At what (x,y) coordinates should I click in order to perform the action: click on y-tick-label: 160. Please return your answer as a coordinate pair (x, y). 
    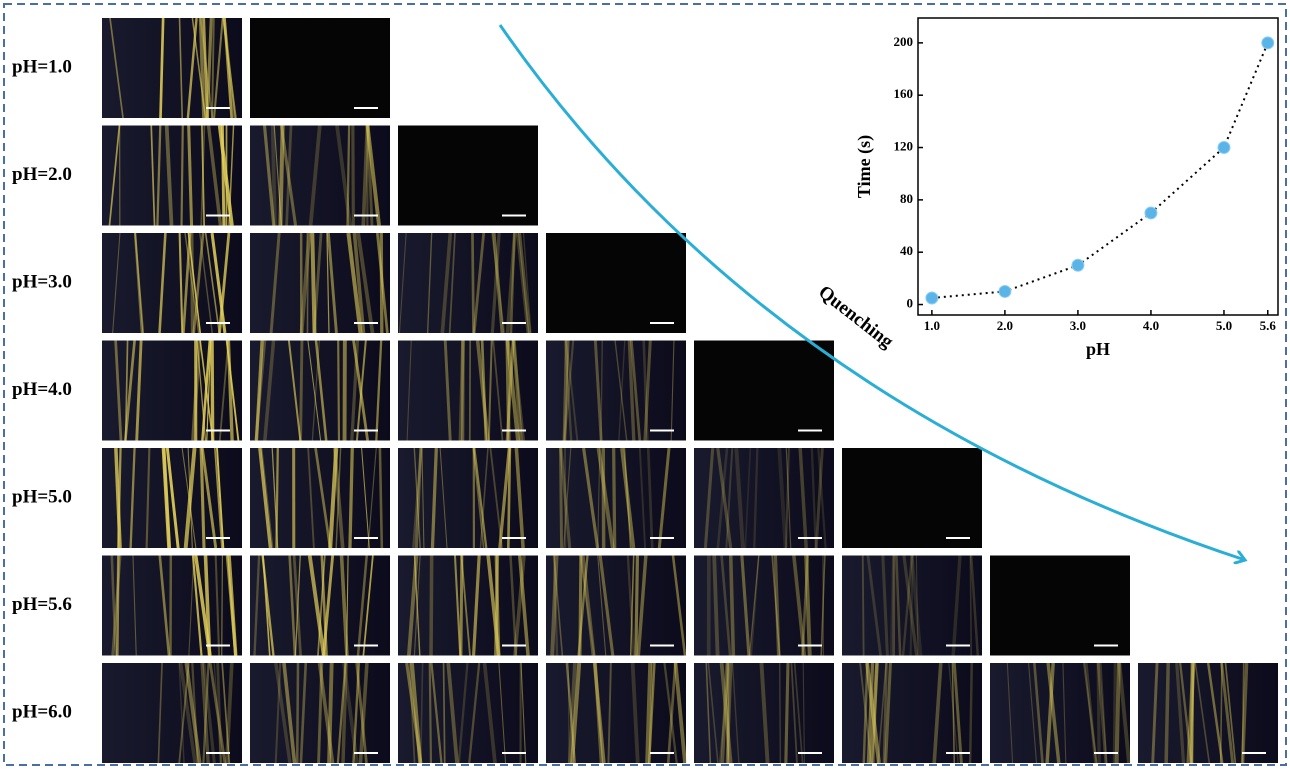
    Looking at the image, I should click on (904, 93).